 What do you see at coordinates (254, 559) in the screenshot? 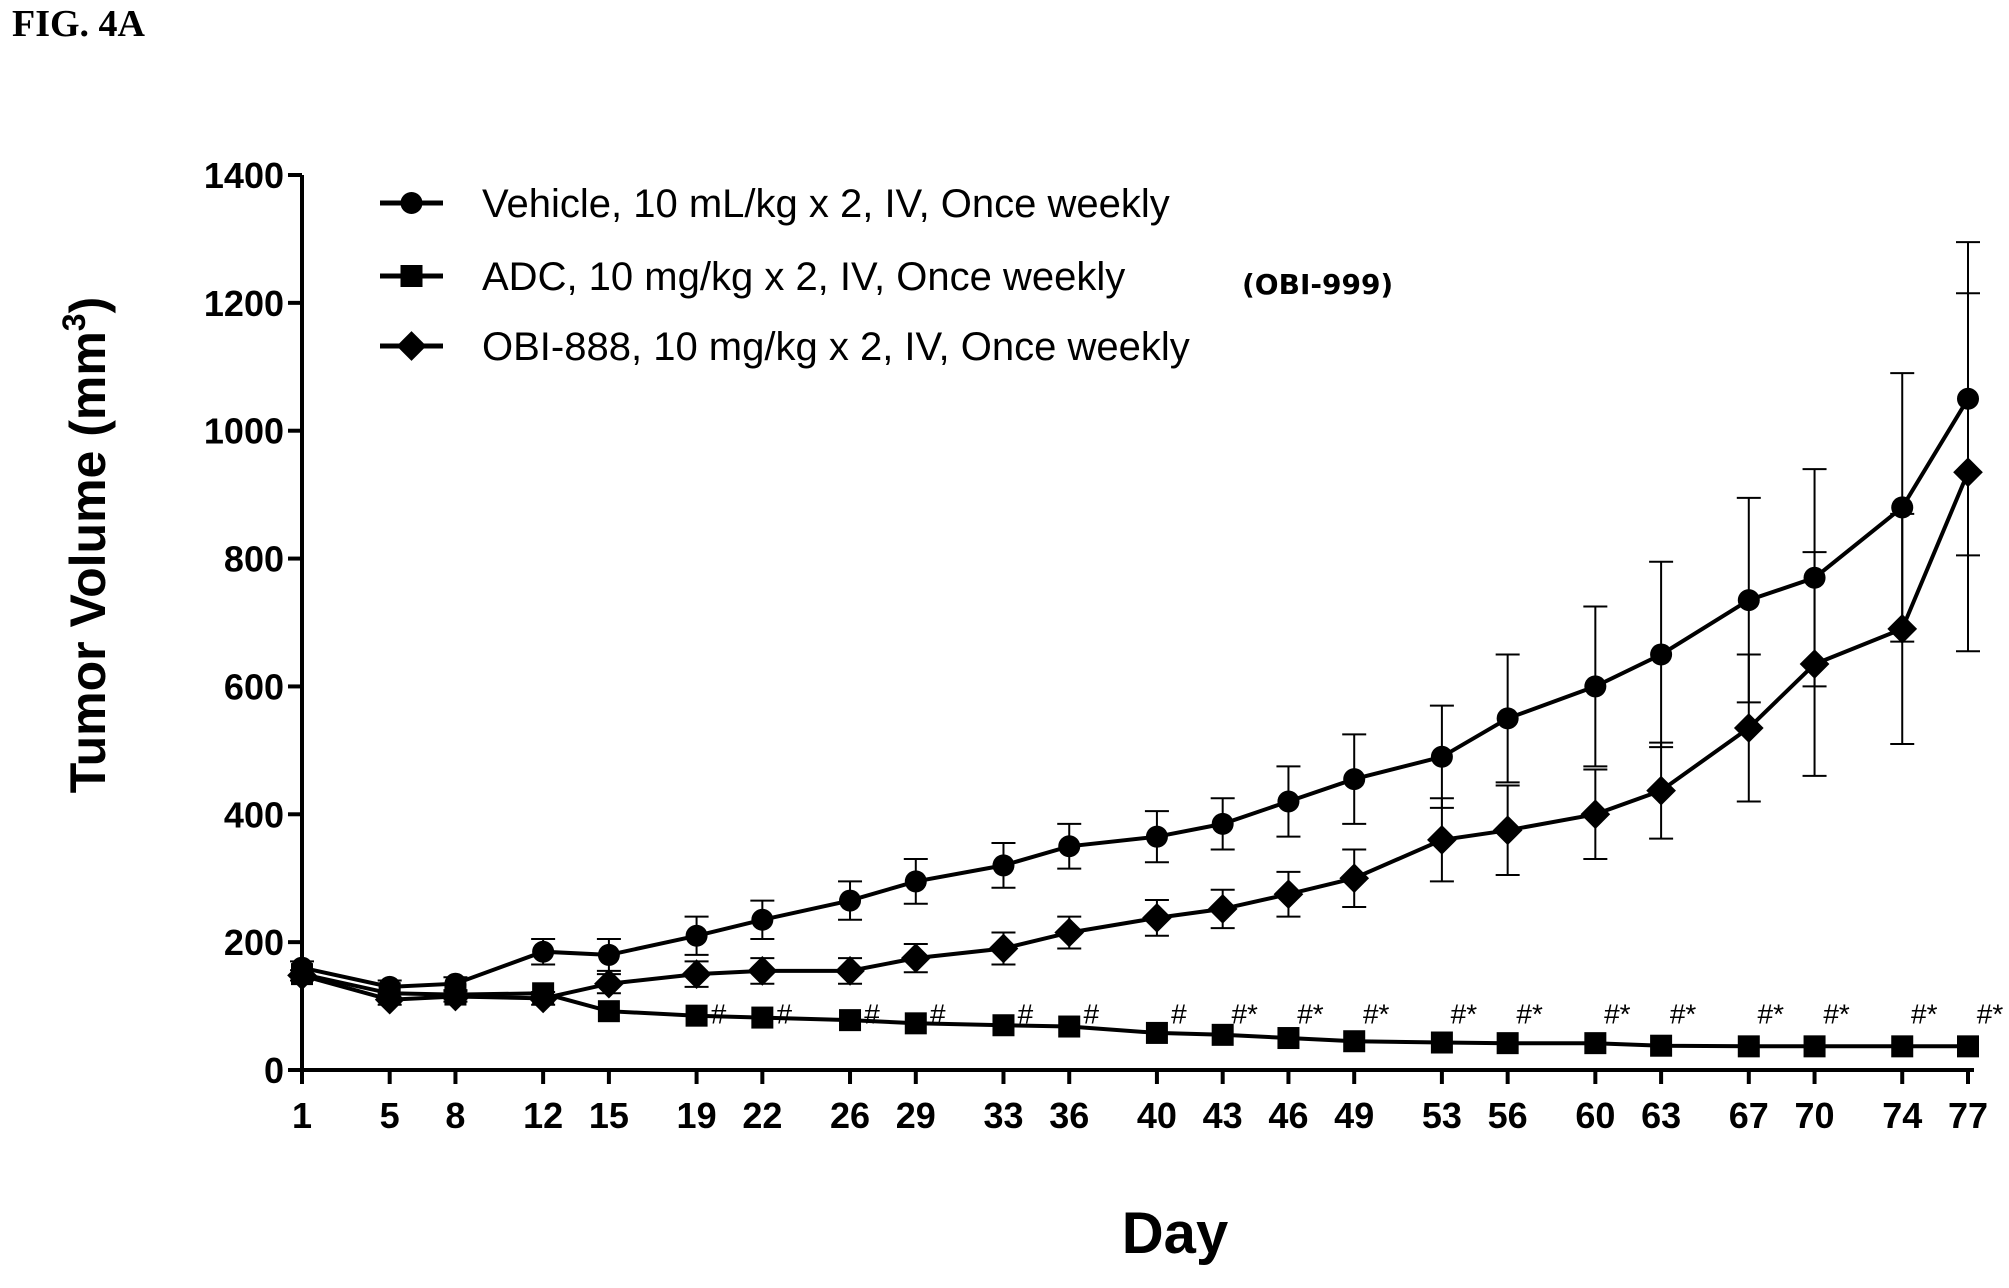
I see `y-tick-label: 800` at bounding box center [254, 559].